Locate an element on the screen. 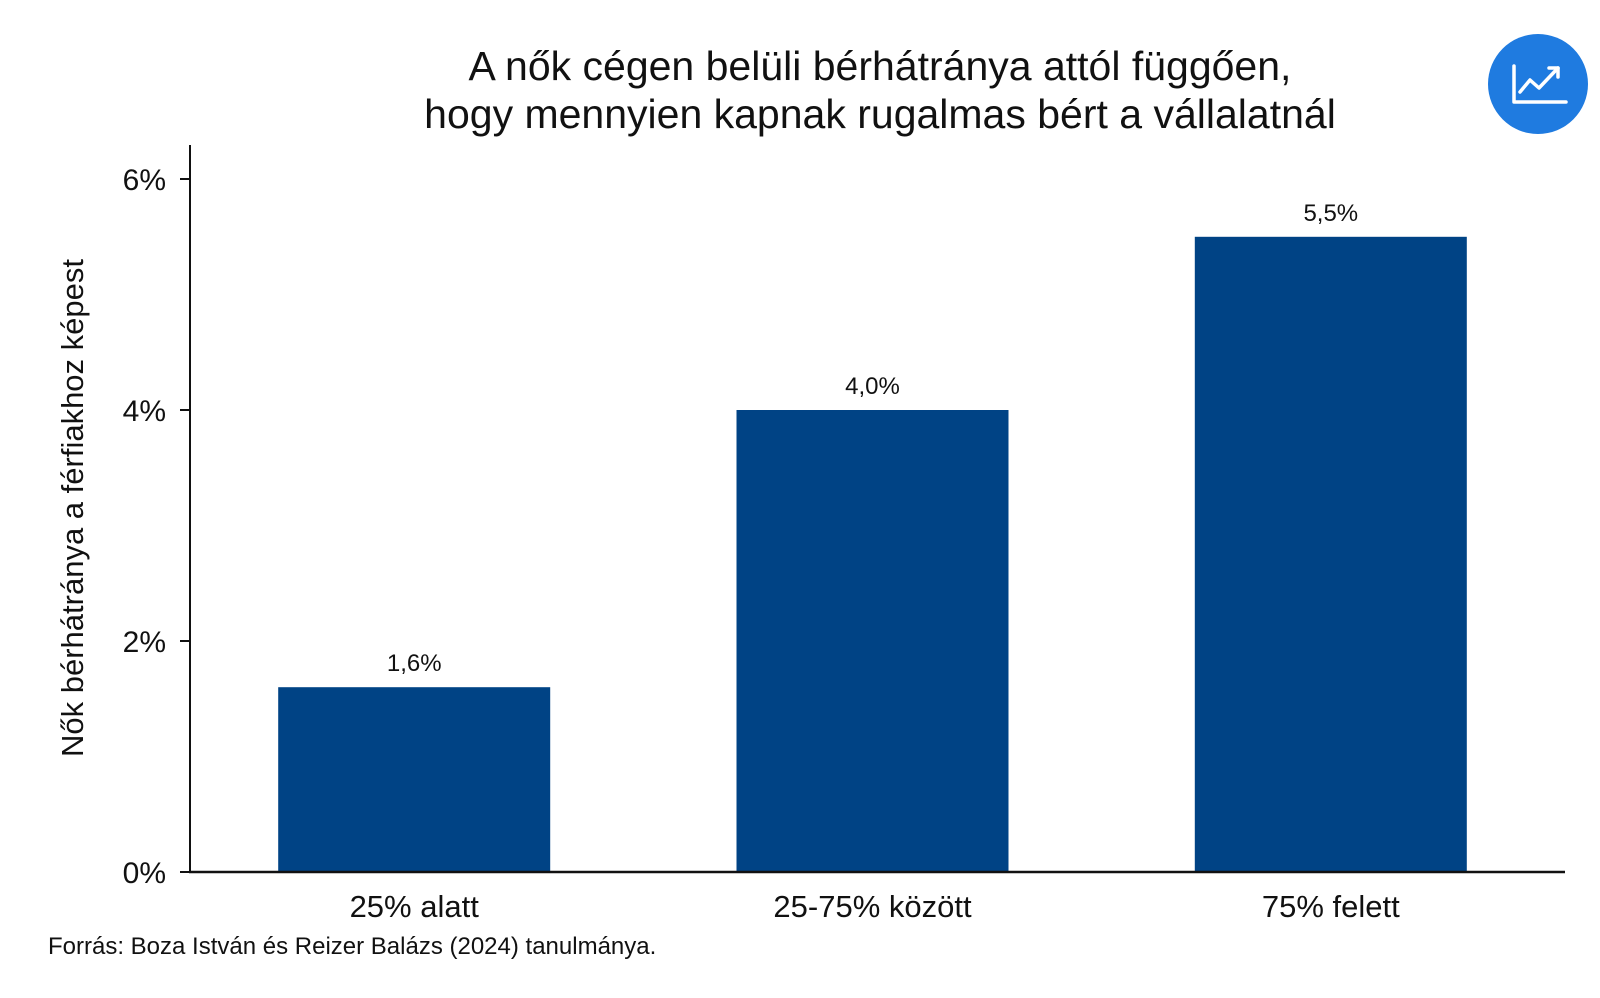 This screenshot has height=998, width=1600. x-tick-label-2: 25-75% között is located at coordinates (872, 906).